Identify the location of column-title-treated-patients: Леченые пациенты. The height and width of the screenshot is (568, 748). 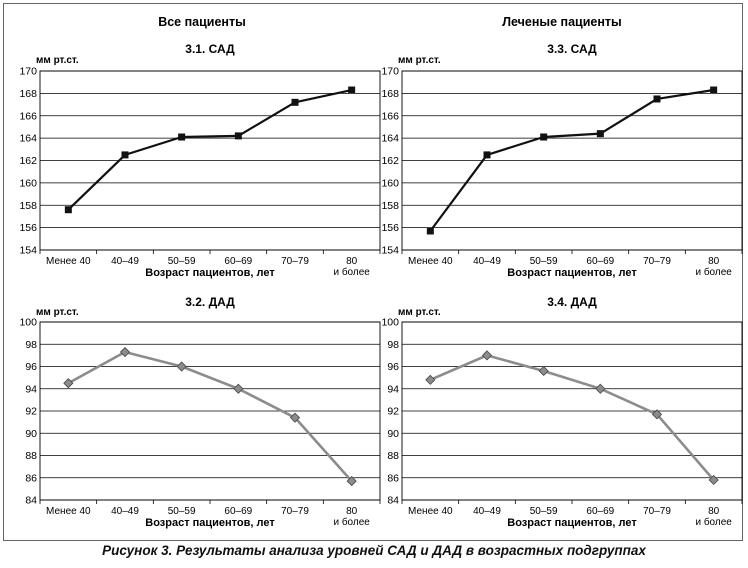
(561, 22).